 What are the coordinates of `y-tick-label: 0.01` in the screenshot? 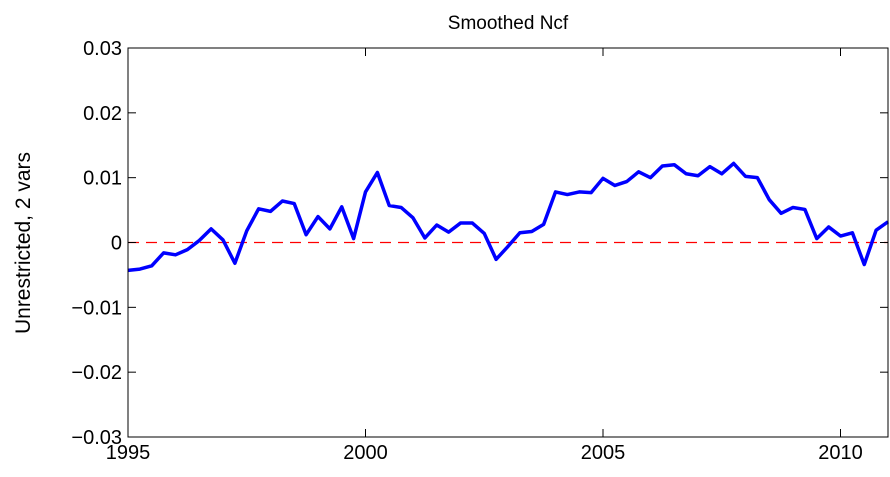 It's located at (102, 179).